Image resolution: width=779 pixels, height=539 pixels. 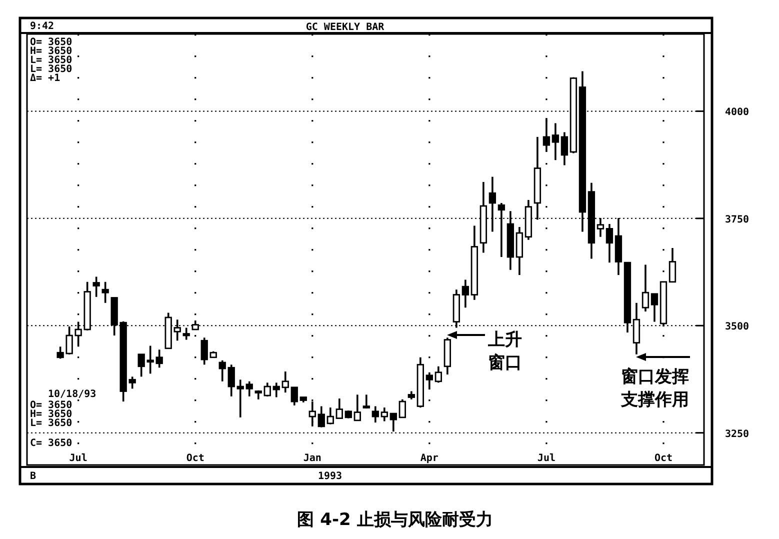 I want to click on chart-title: GC WEEKLY BAR, so click(x=346, y=27).